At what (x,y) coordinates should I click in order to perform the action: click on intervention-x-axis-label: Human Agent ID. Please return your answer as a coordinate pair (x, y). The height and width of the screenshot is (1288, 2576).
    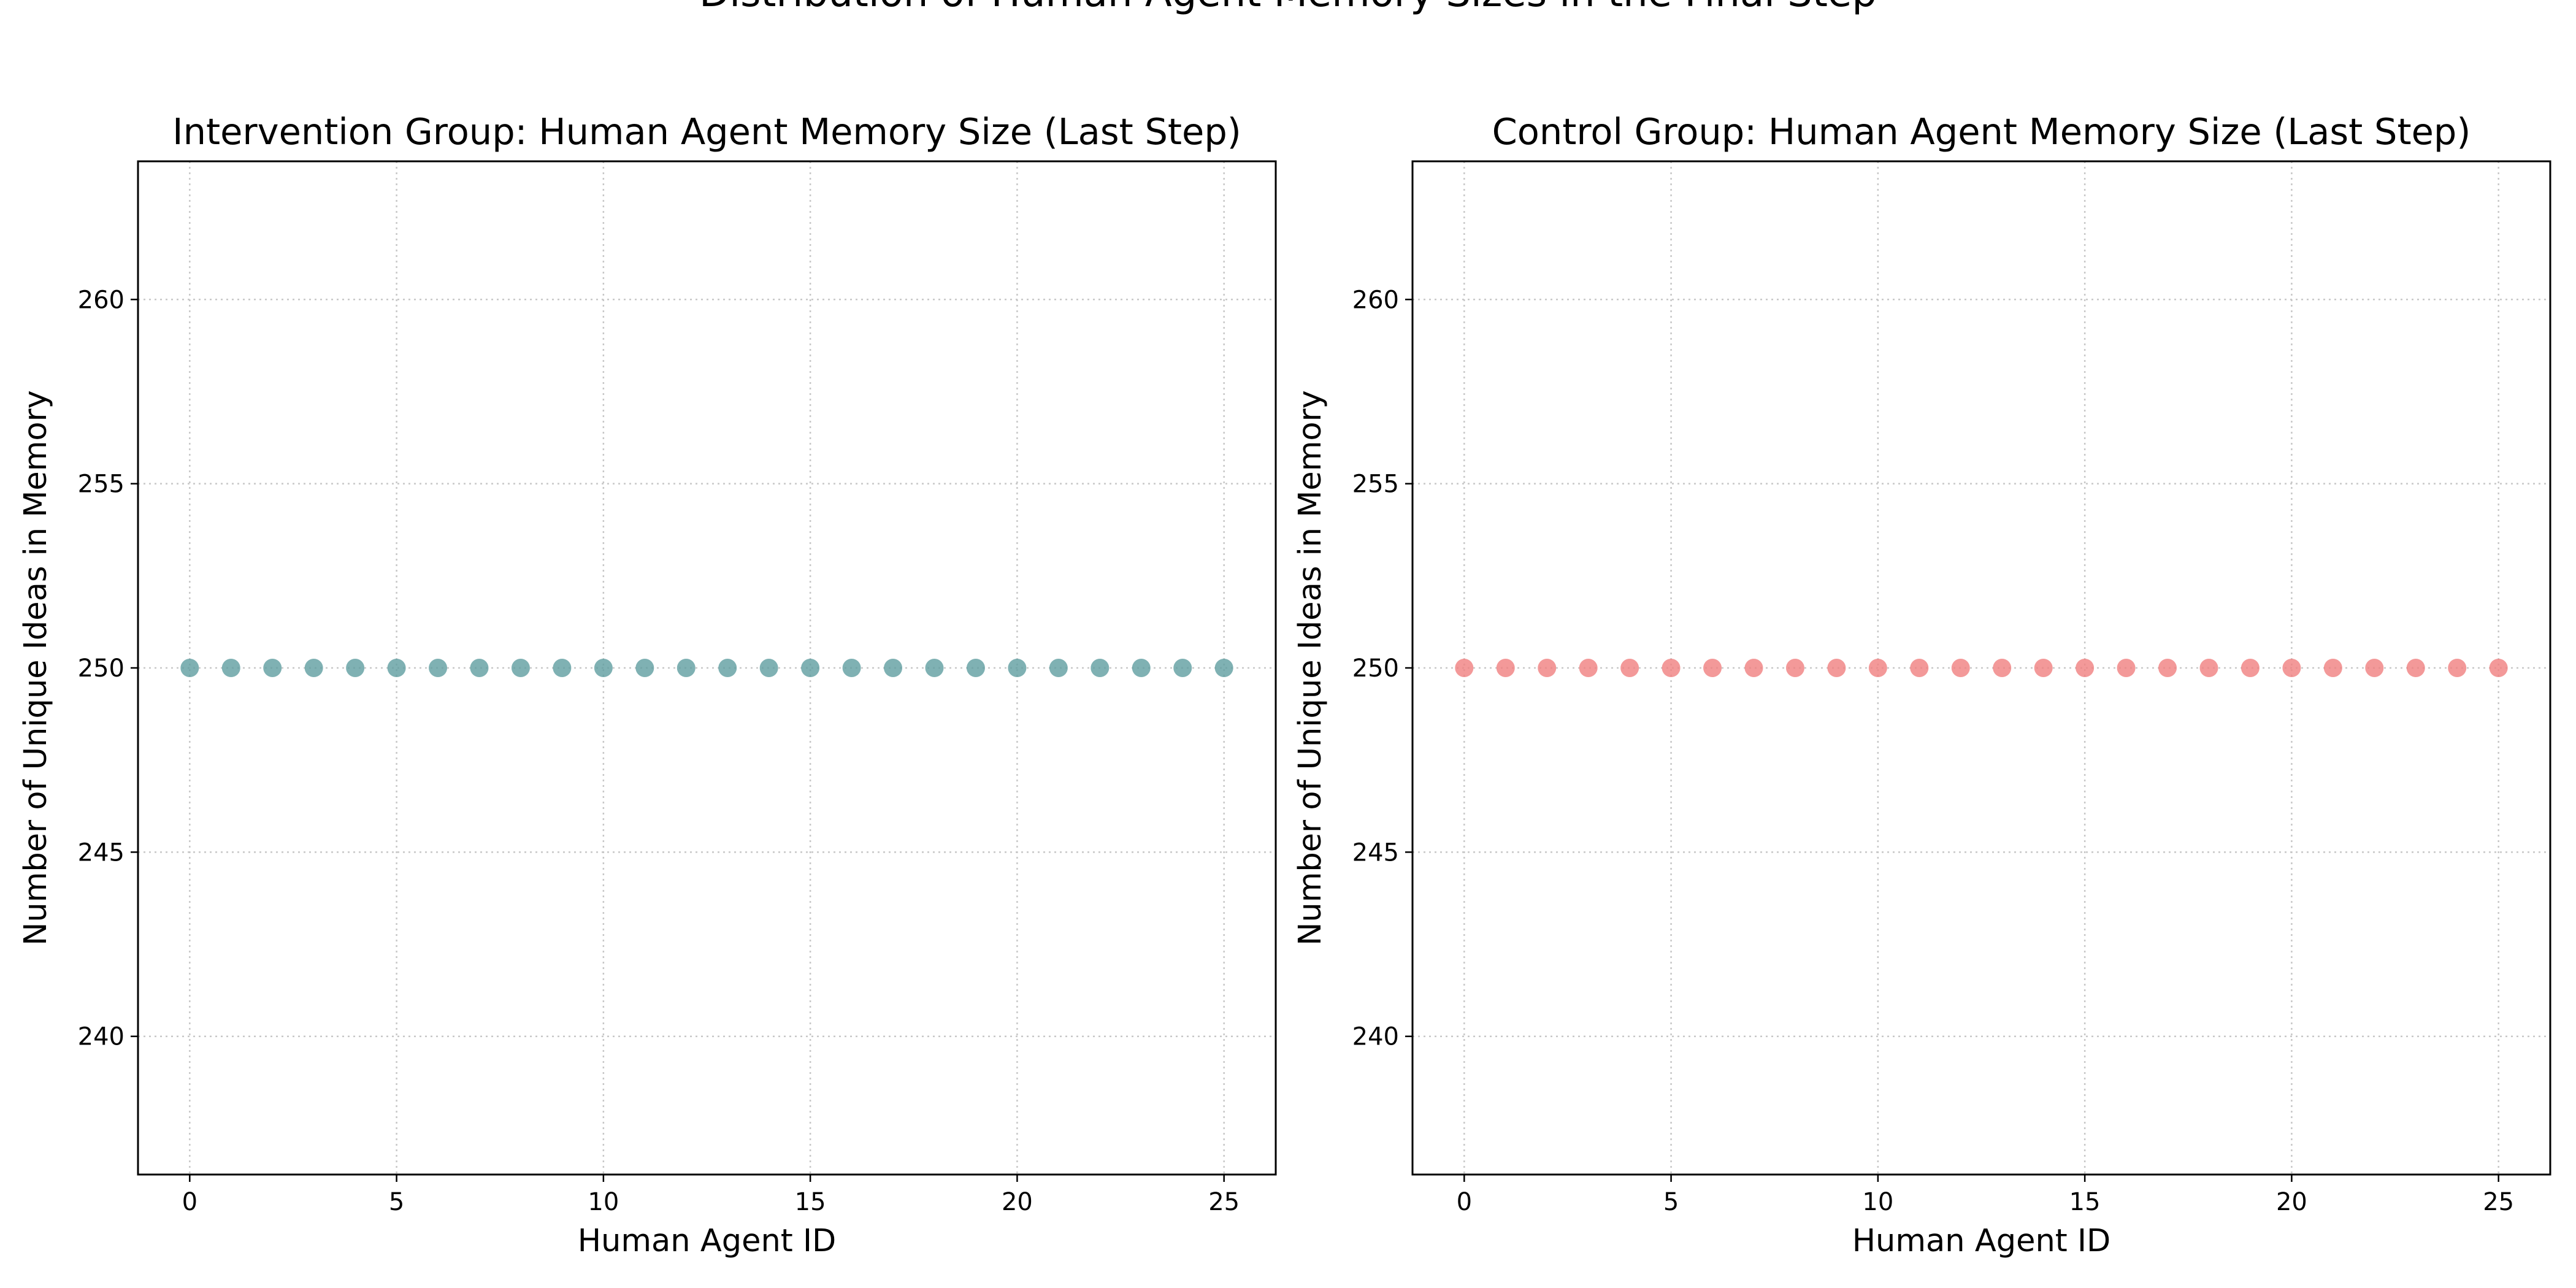
    Looking at the image, I should click on (707, 1241).